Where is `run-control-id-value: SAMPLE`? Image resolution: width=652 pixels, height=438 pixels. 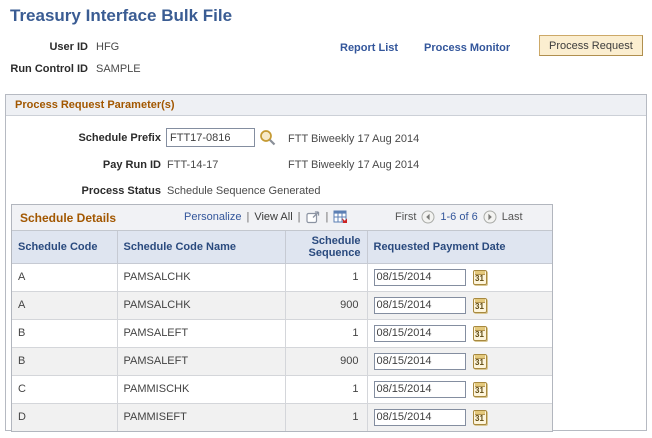
run-control-id-value: SAMPLE is located at coordinates (118, 69).